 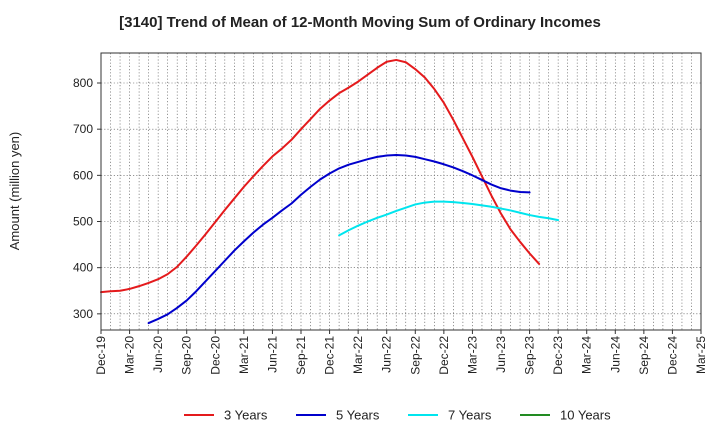 What do you see at coordinates (244, 355) in the screenshot?
I see `x-tick-label: Mar-21` at bounding box center [244, 355].